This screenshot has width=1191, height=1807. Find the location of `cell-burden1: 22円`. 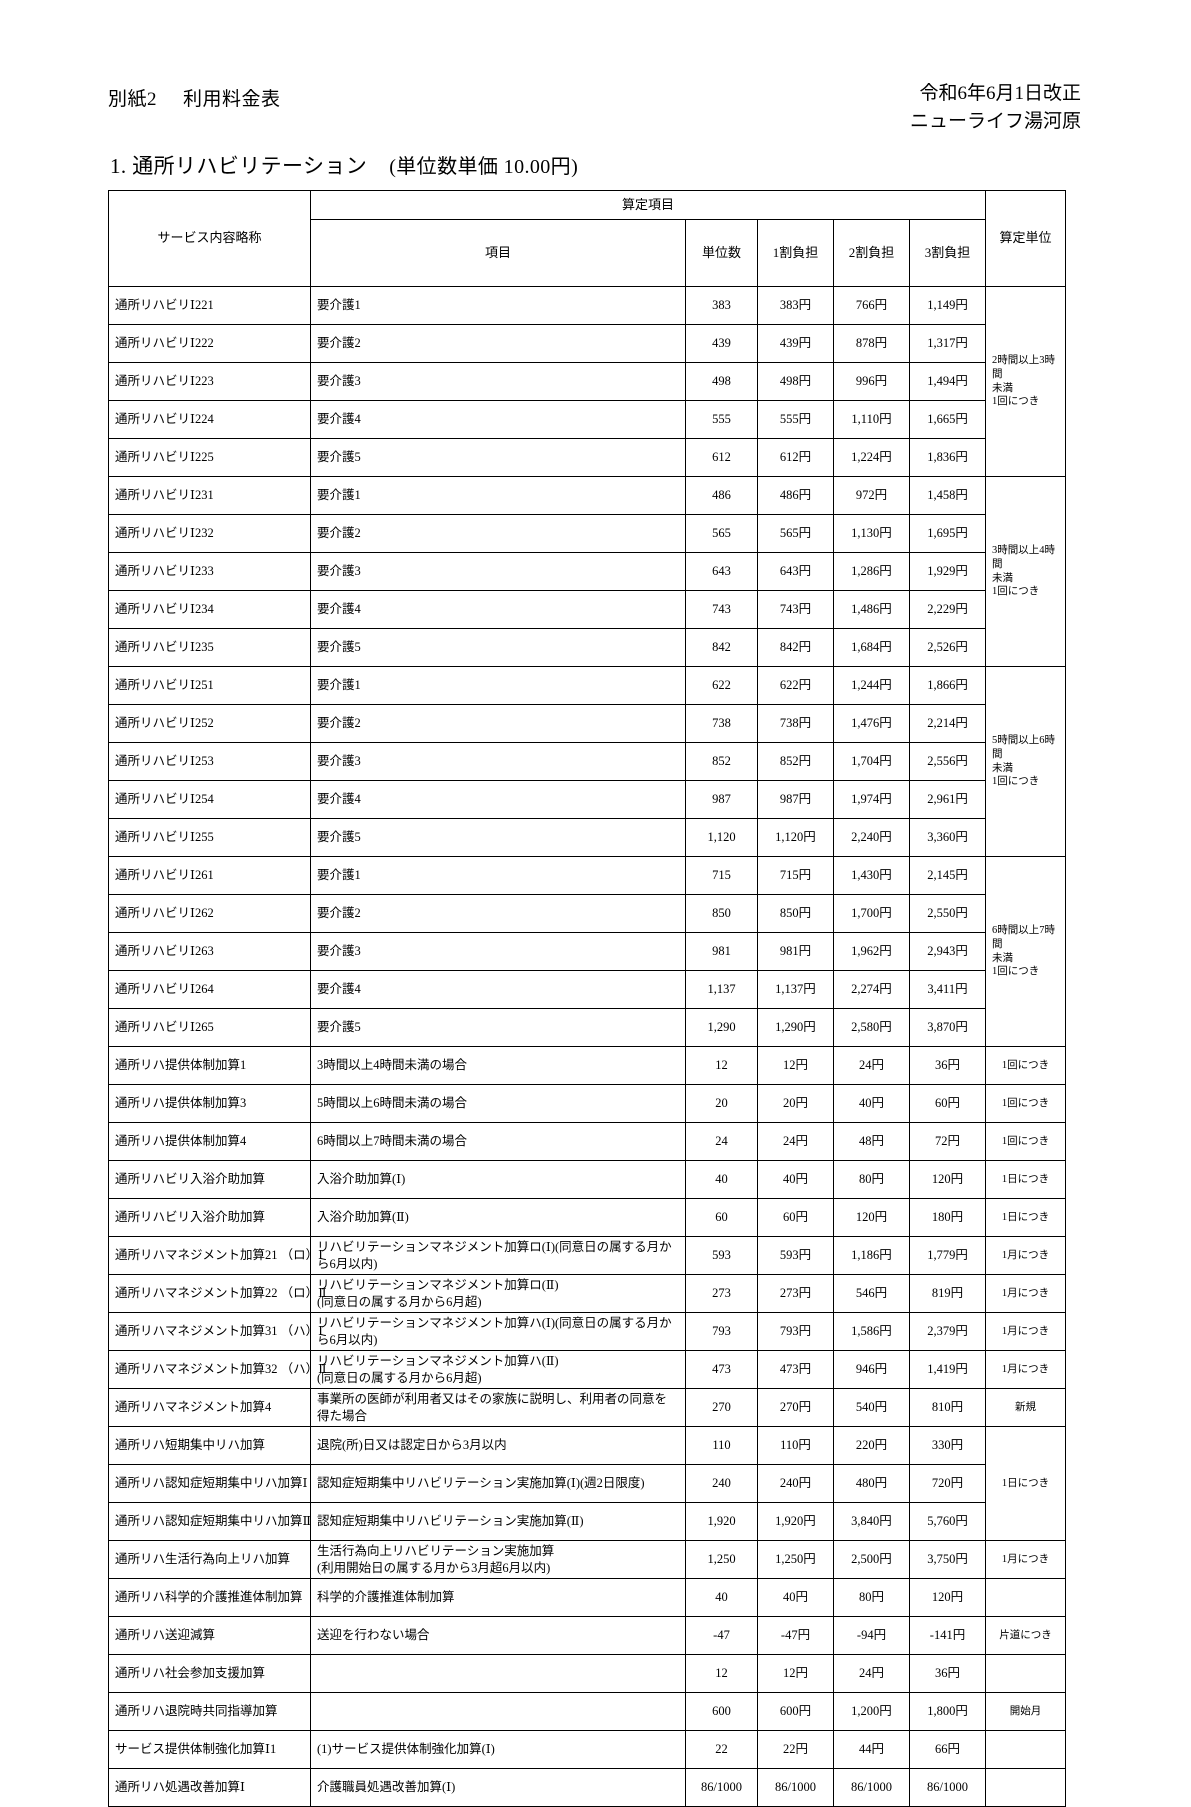

cell-burden1: 22円 is located at coordinates (795, 1749).